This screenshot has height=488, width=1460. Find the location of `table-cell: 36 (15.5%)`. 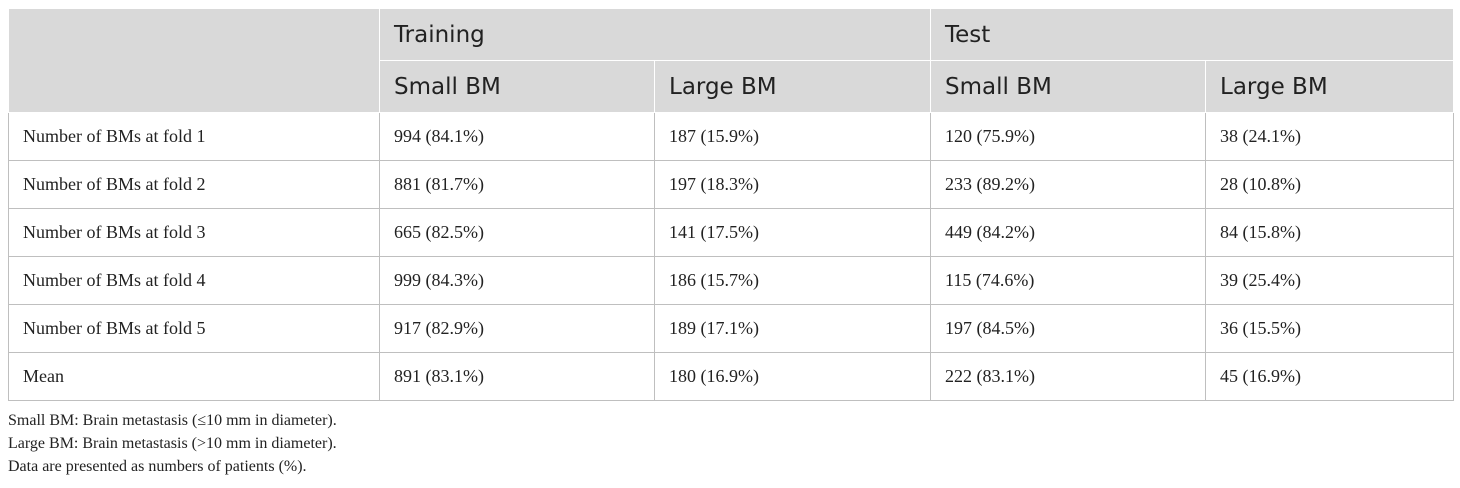

table-cell: 36 (15.5%) is located at coordinates (1330, 328).